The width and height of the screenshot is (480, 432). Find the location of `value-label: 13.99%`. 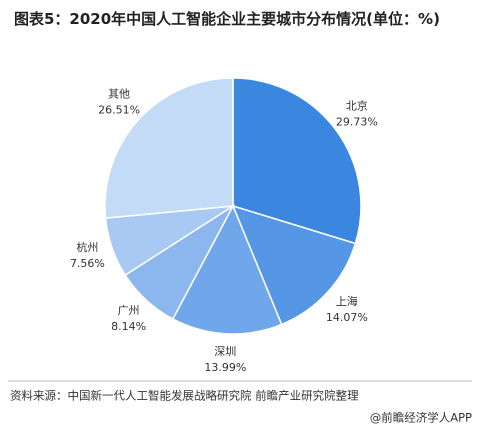

value-label: 13.99% is located at coordinates (225, 367).